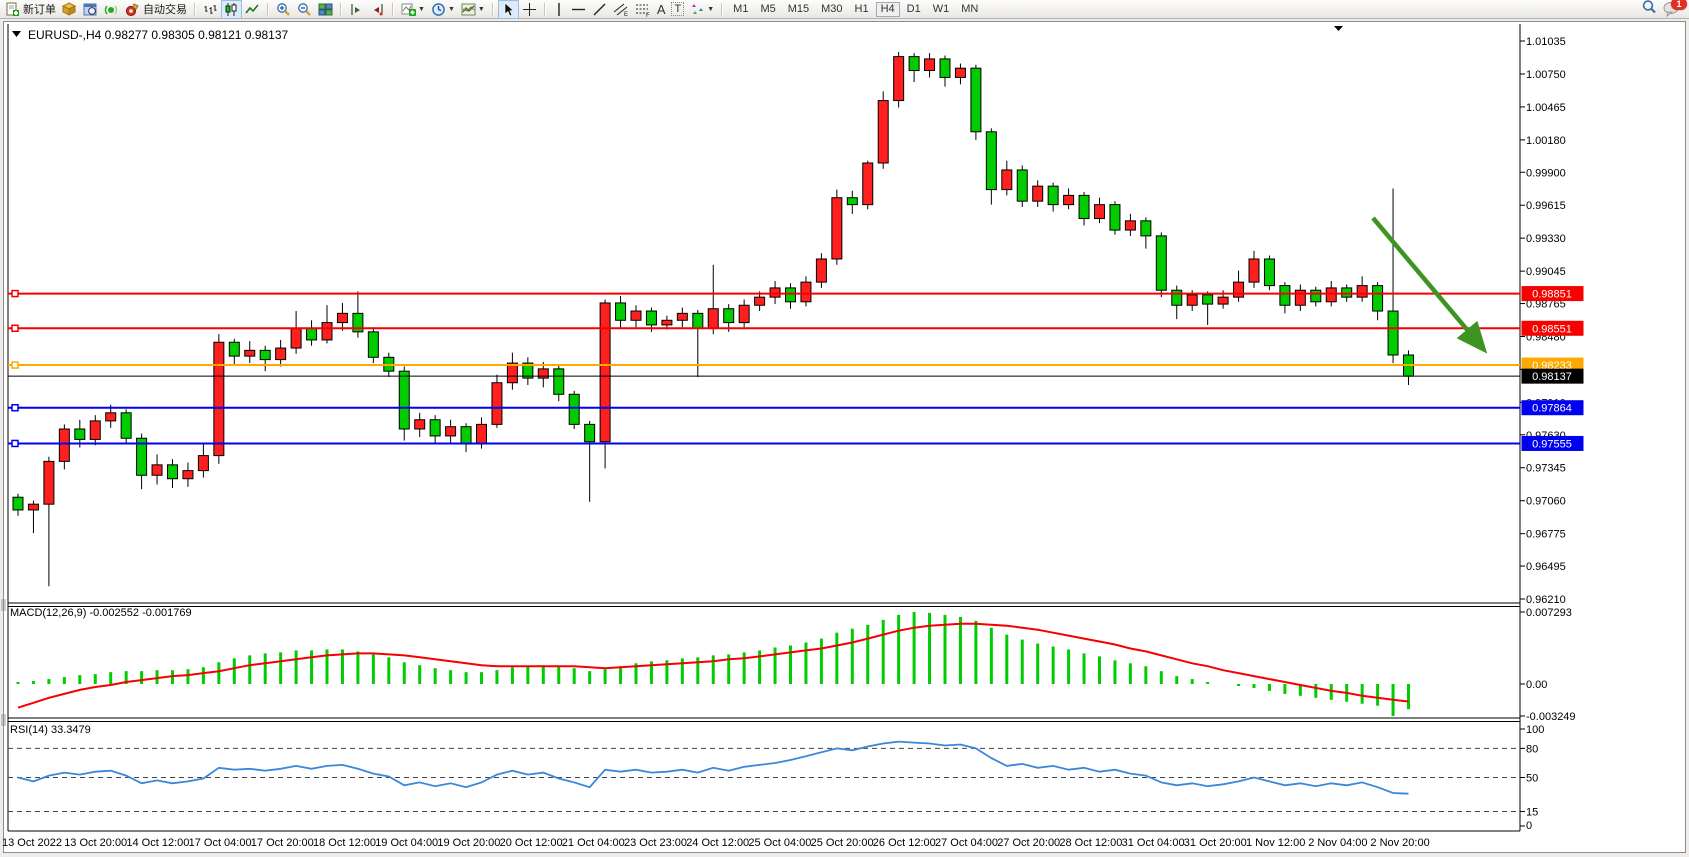 The image size is (1689, 857). Describe the element at coordinates (1399, 843) in the screenshot. I see `time-axis-label: 2 Nov 20:00` at that location.